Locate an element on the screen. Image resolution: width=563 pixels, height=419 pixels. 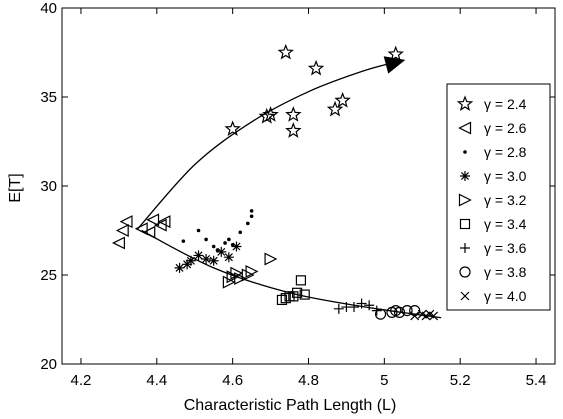
series-triangle-right is located at coordinates (250, 270).